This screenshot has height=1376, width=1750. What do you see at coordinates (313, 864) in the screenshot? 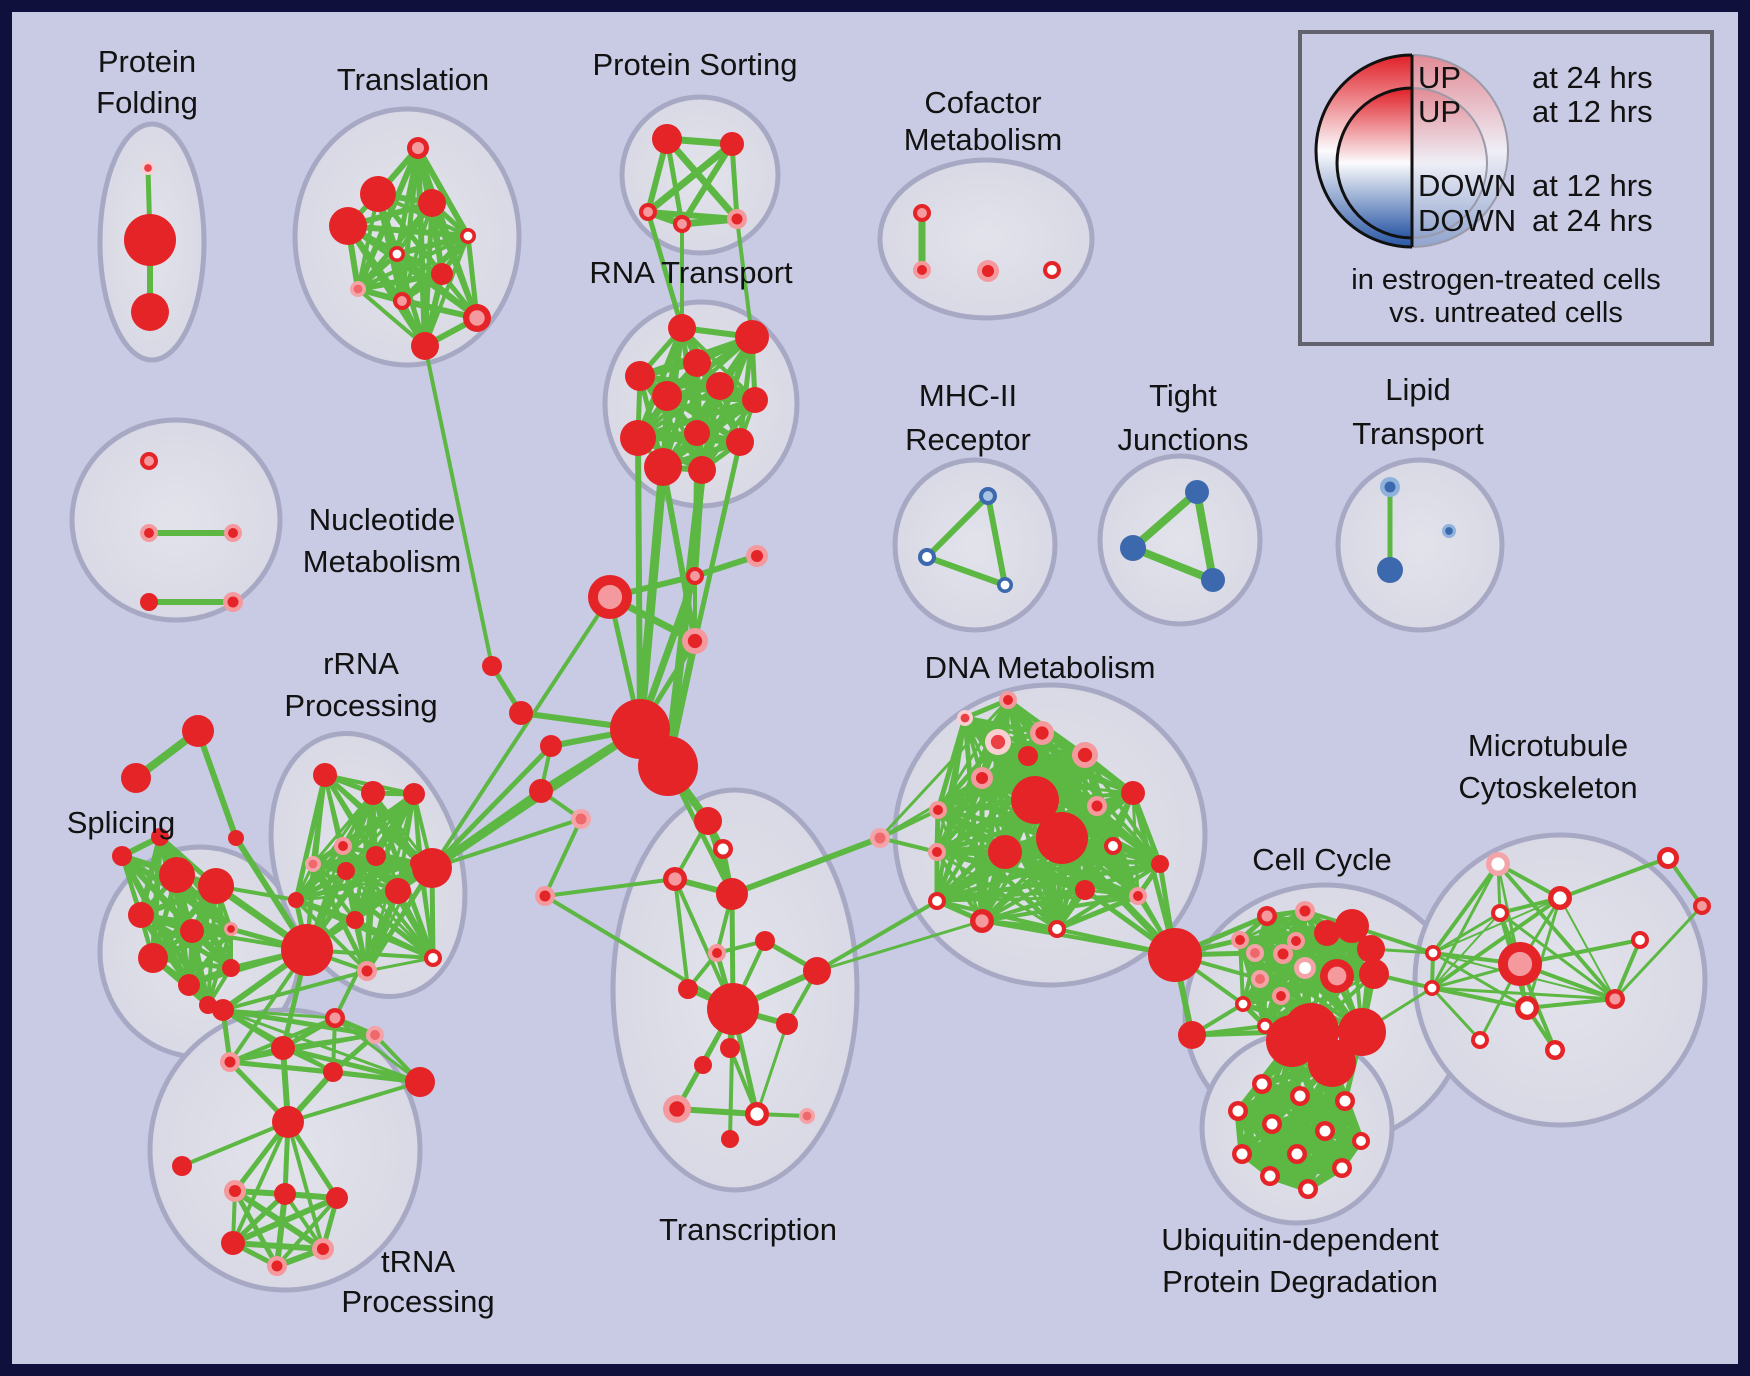
I see `network-node-rr-4-inner` at bounding box center [313, 864].